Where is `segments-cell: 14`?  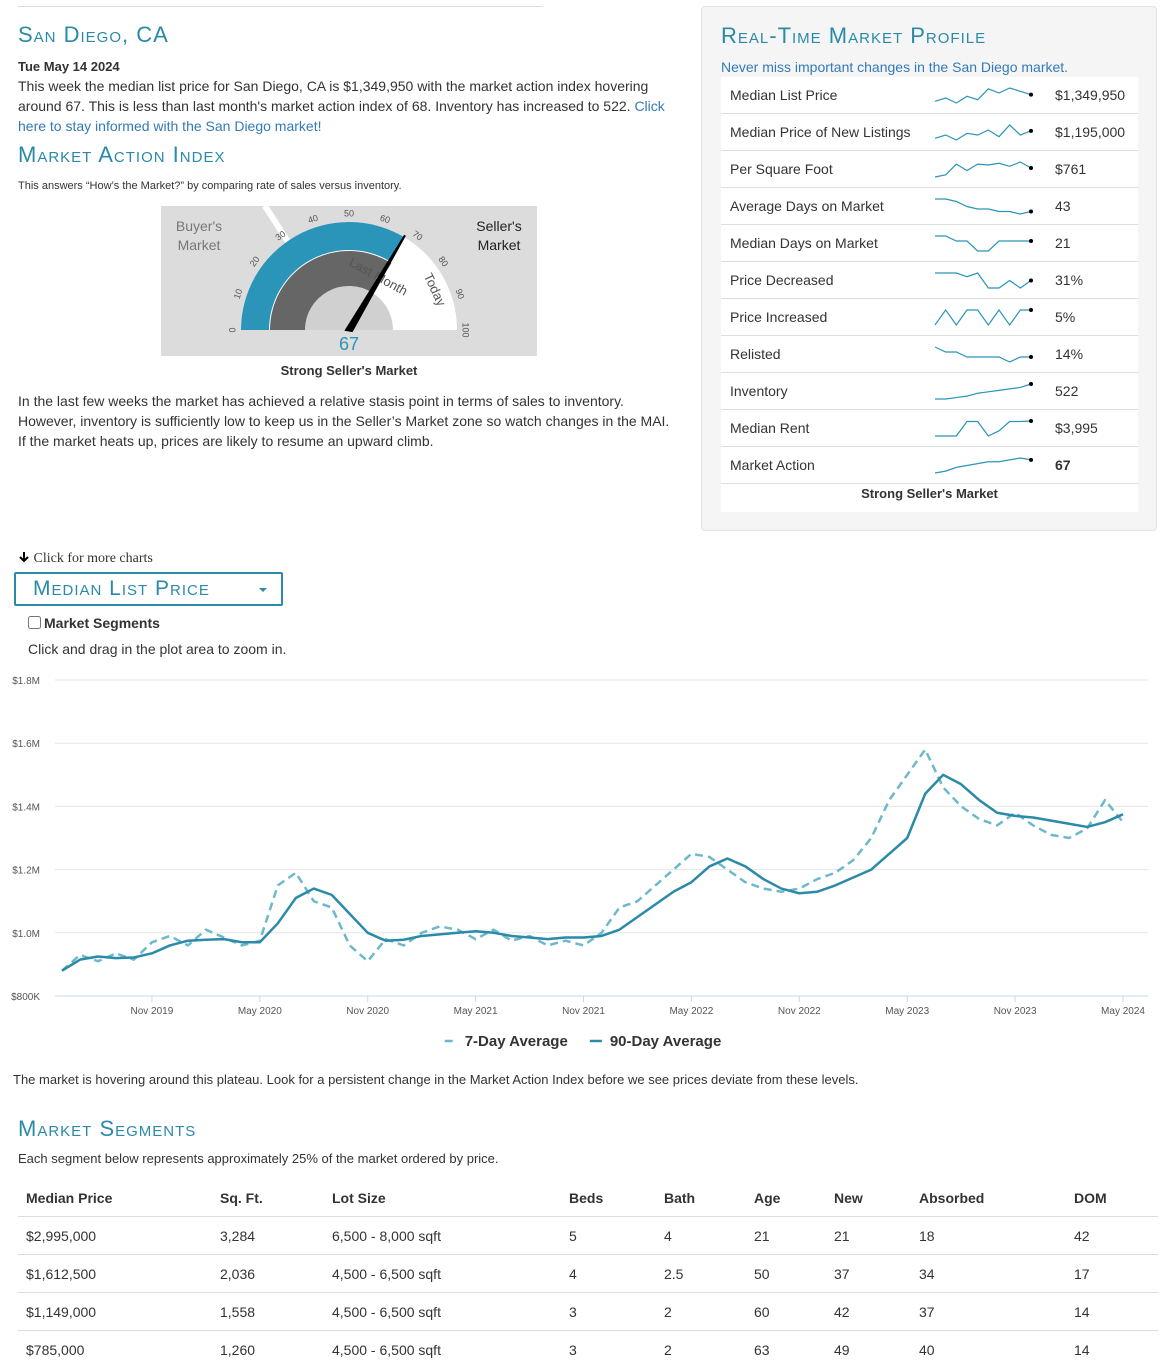
segments-cell: 14 is located at coordinates (1112, 1349).